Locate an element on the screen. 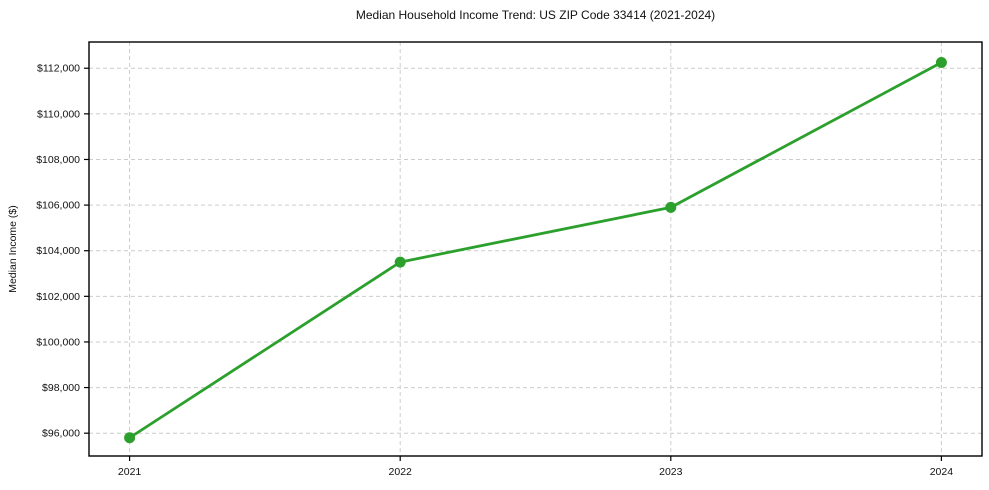 This screenshot has height=490, width=989. x-tick-label: 2024 is located at coordinates (942, 472).